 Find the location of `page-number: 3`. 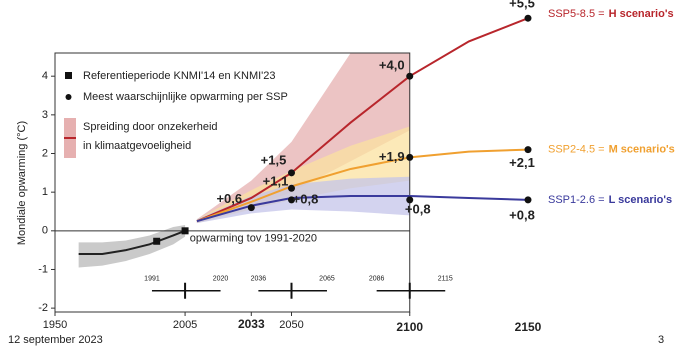

page-number: 3 is located at coordinates (661, 340).